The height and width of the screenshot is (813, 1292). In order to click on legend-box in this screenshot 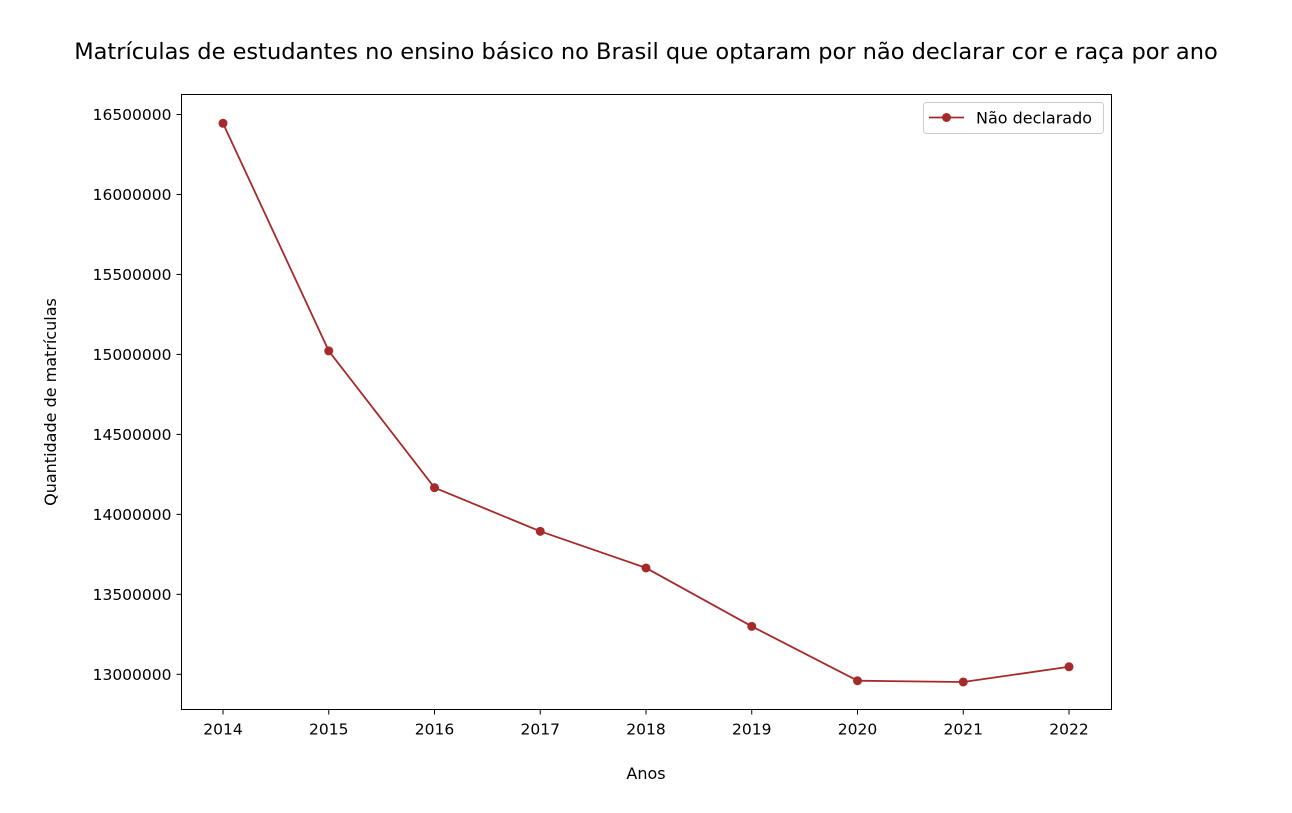, I will do `click(1013, 118)`.